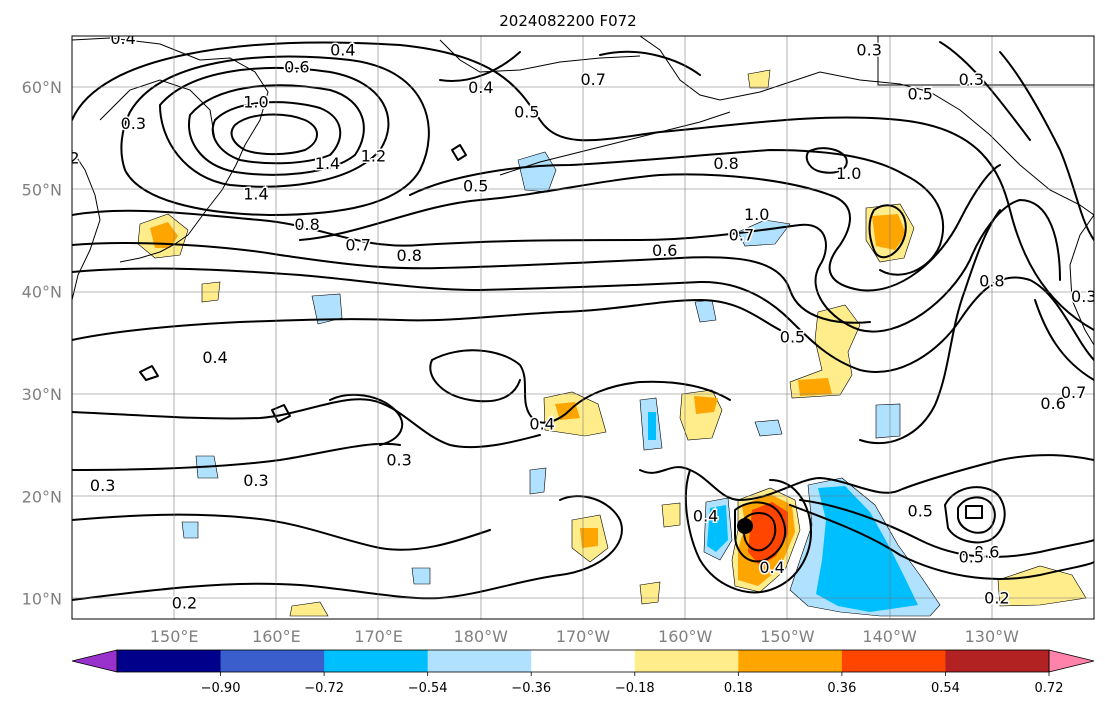 The height and width of the screenshot is (712, 1105). What do you see at coordinates (276, 636) in the screenshot?
I see `lon-label: 160°E` at bounding box center [276, 636].